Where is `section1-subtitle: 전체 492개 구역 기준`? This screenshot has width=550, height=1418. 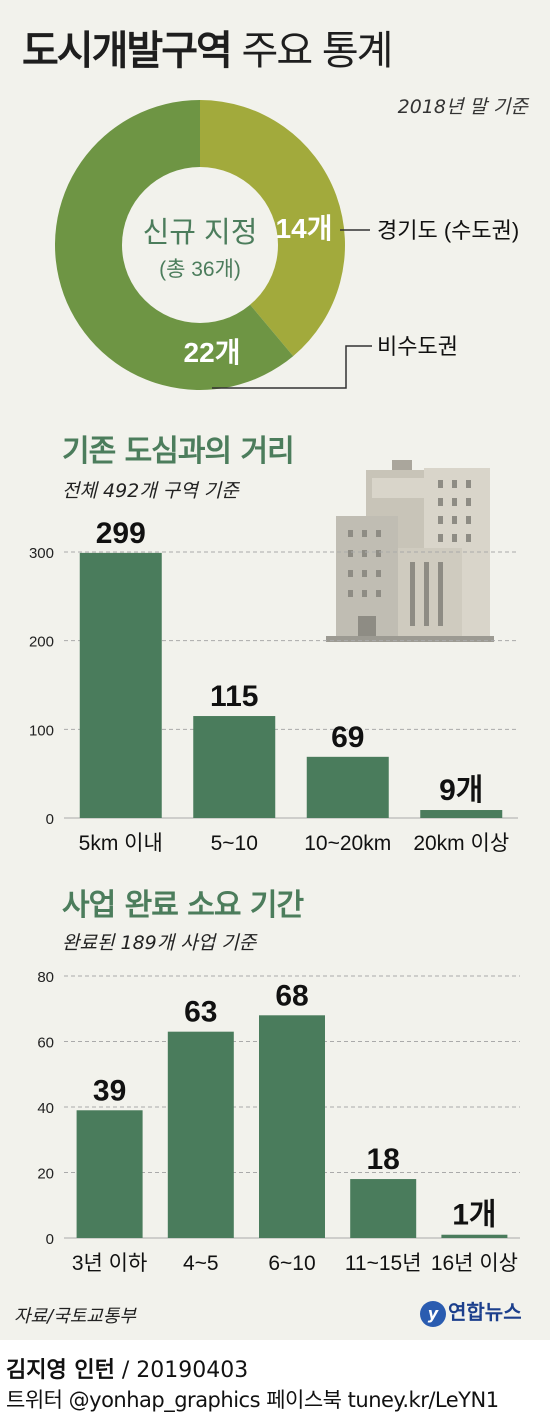
section1-subtitle: 전체 492개 구역 기준 is located at coordinates (150, 491).